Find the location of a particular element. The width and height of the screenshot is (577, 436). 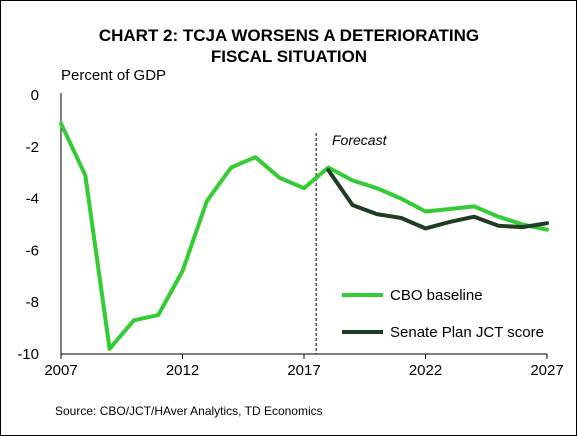

y-tick-label: -4 is located at coordinates (32, 199).